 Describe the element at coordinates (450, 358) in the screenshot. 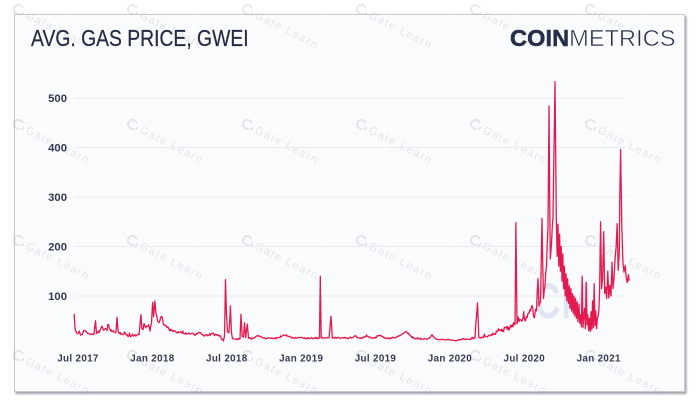

I see `svg-text: Jan 2020` at that location.